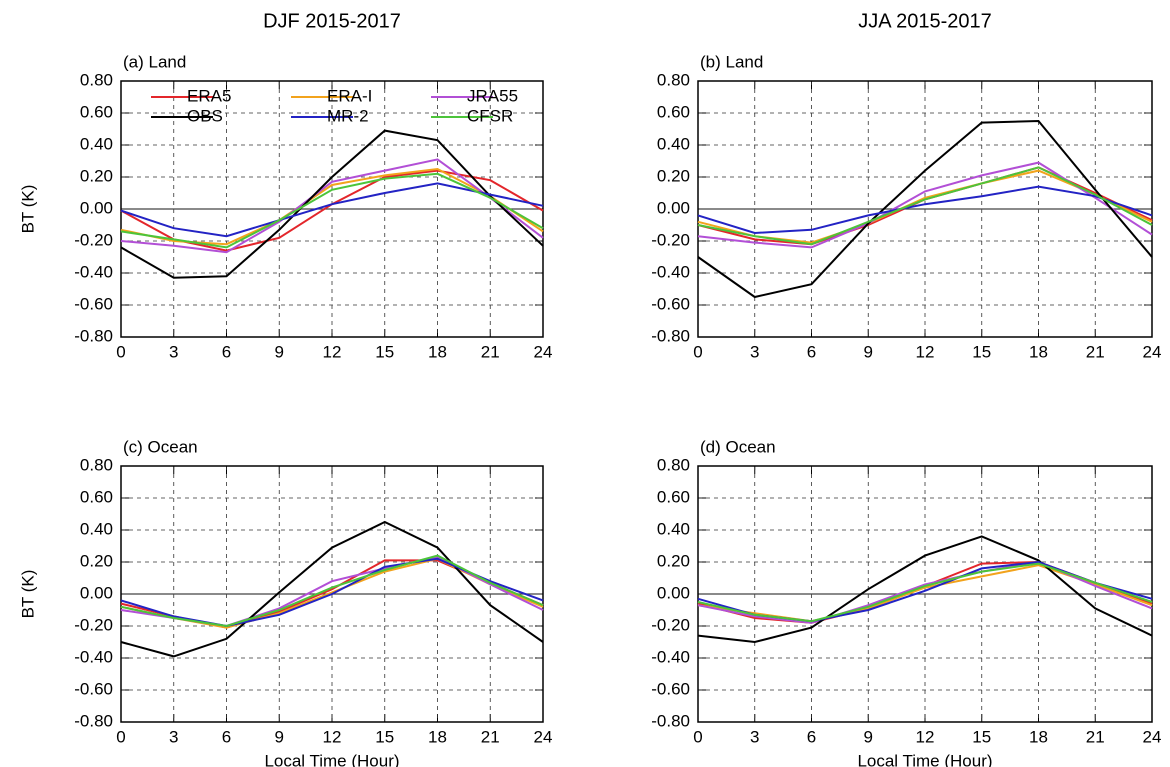  I want to click on panel-label: (d) Ocean, so click(738, 446).